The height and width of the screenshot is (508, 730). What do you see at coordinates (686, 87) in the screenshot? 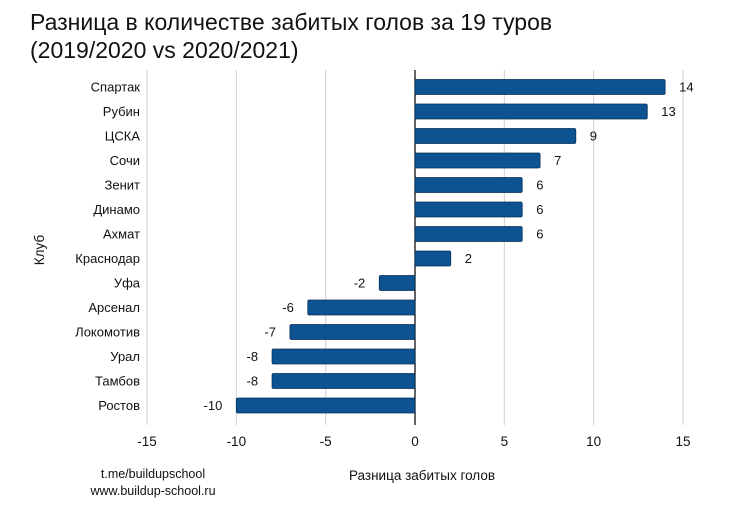
I see `value-label-0: 14` at bounding box center [686, 87].